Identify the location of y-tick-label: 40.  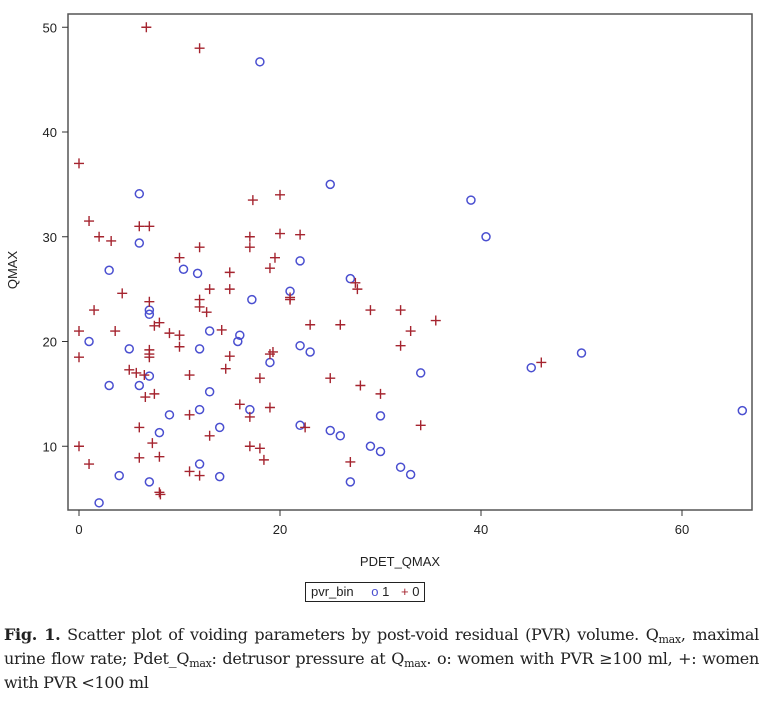
(50, 132).